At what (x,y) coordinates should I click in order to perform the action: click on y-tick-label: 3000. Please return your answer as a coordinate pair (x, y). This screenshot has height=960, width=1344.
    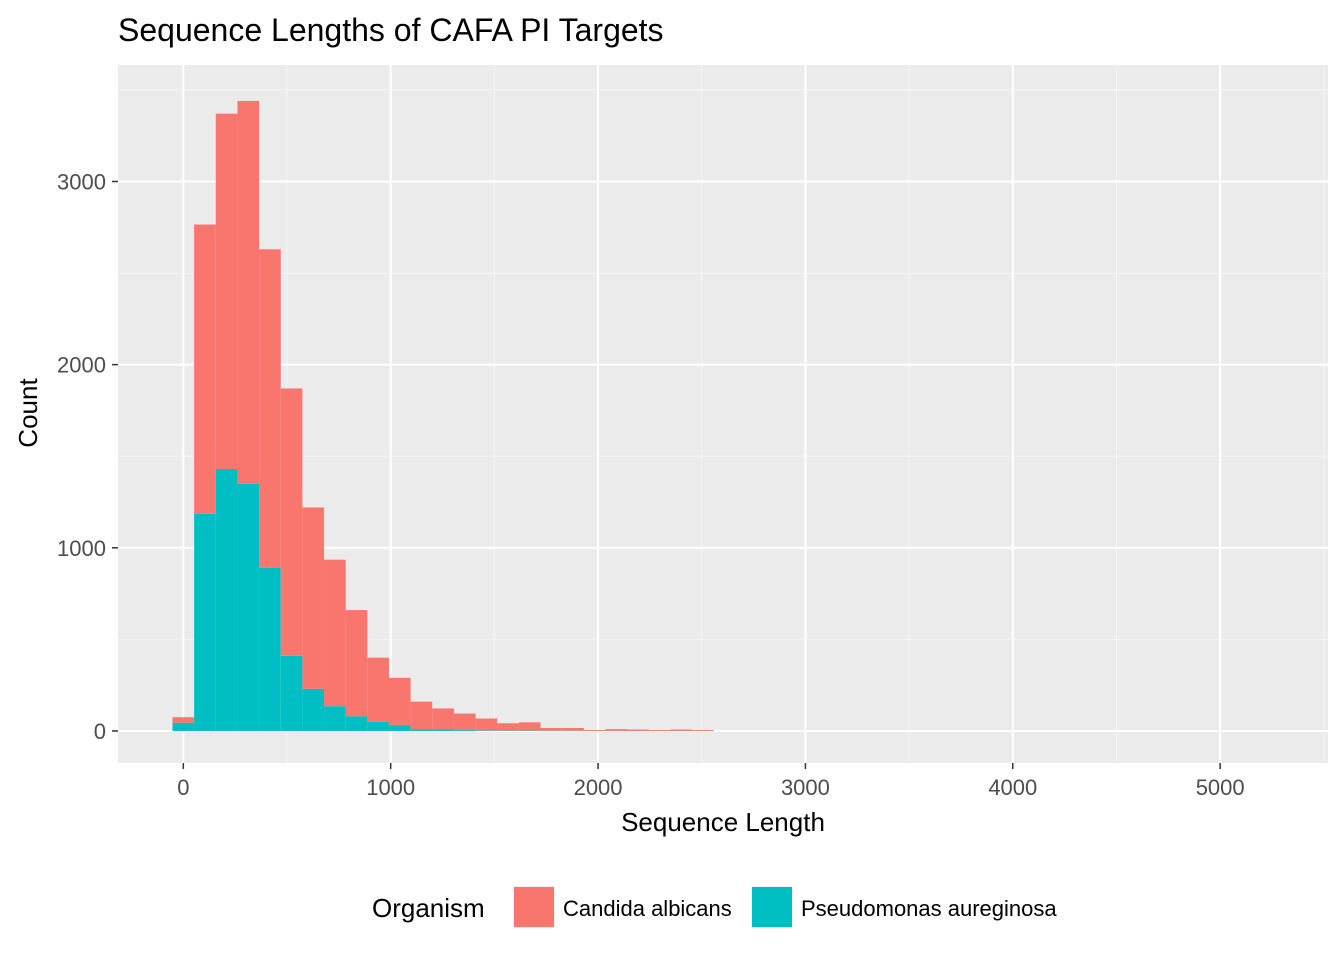
    Looking at the image, I should click on (81, 181).